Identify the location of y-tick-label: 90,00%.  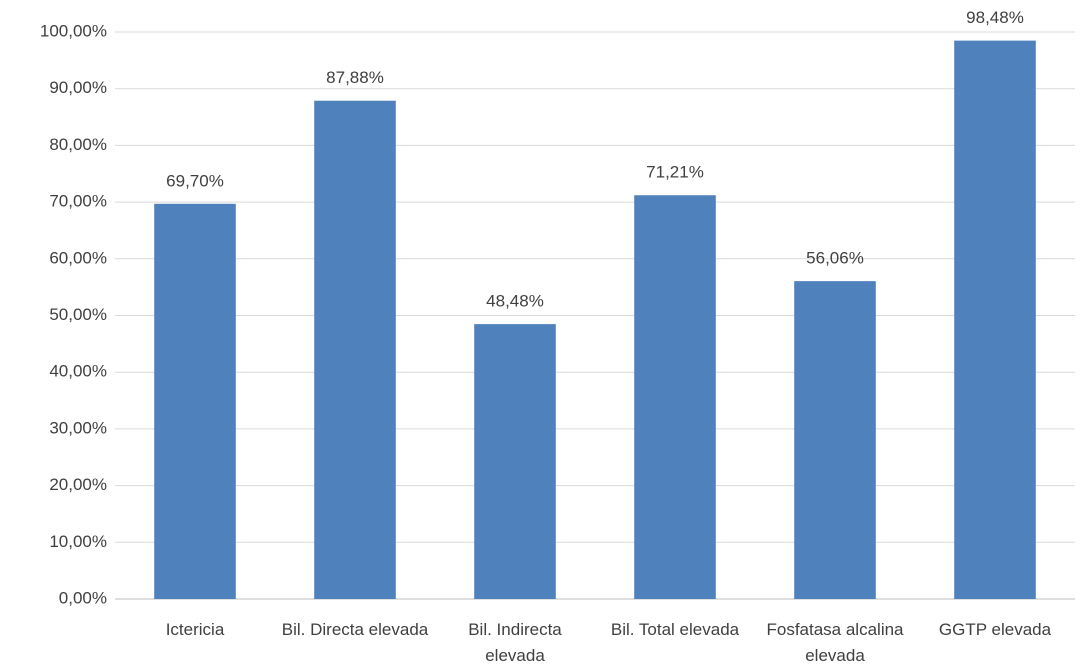
(78, 87).